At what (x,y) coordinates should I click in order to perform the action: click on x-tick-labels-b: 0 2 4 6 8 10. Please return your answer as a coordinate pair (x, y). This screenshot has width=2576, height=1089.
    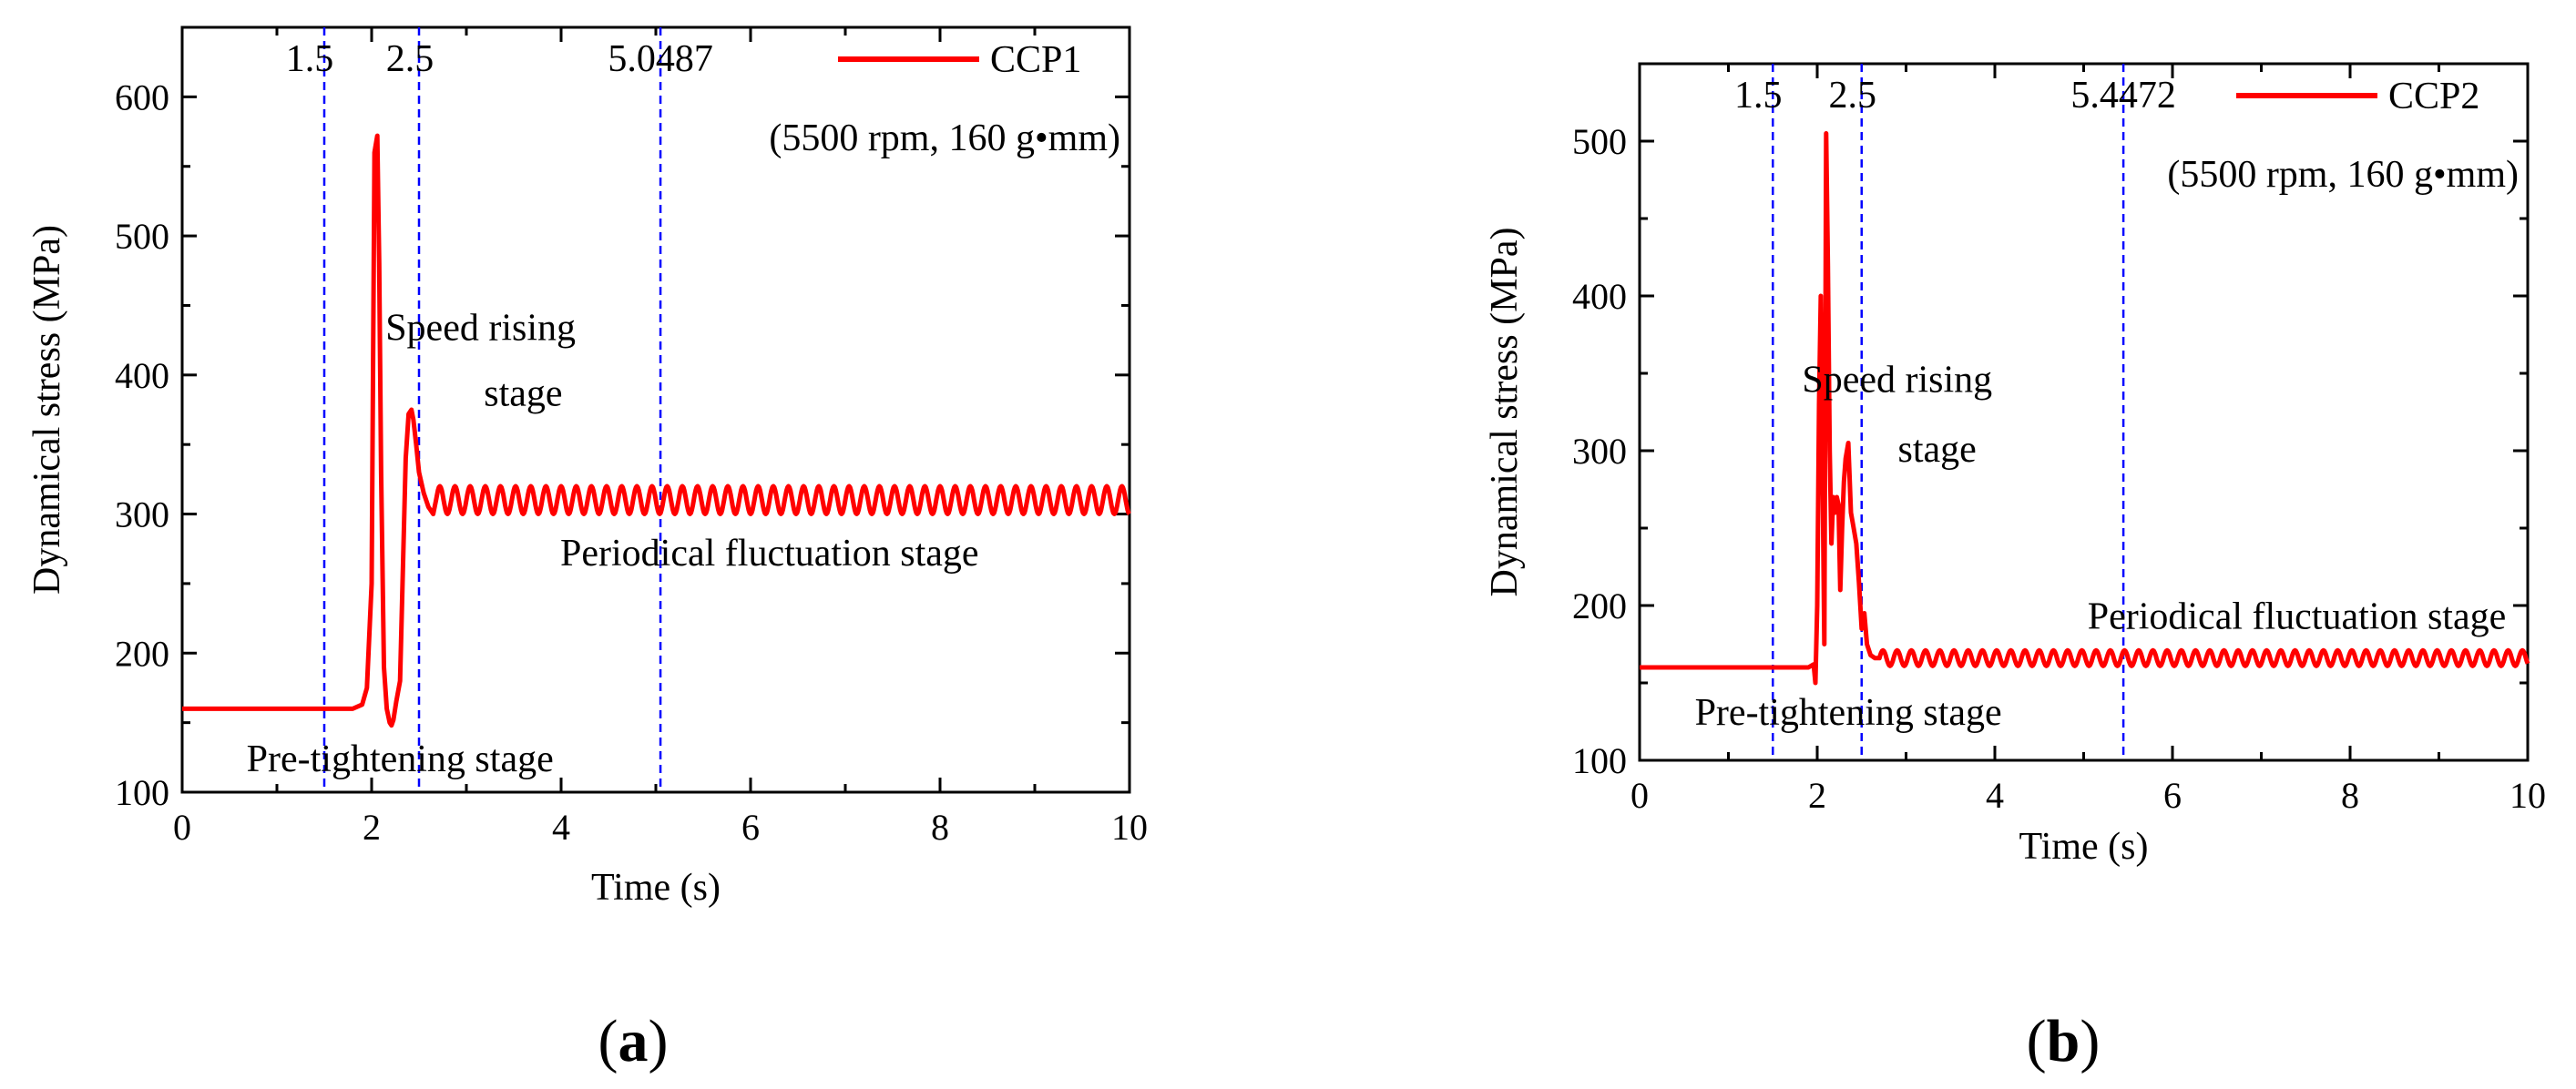
    Looking at the image, I should click on (2088, 795).